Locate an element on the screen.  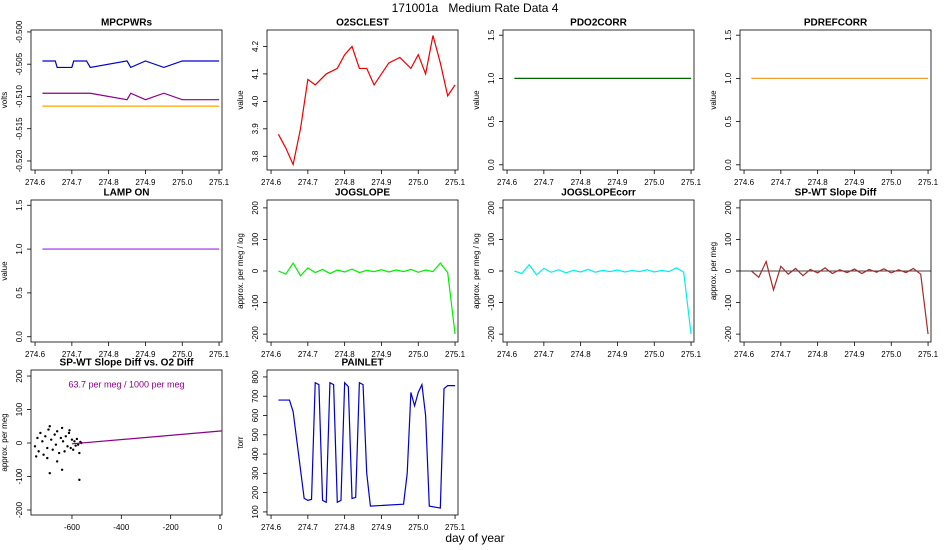
y-tick-label: 3.8 is located at coordinates (255, 156).